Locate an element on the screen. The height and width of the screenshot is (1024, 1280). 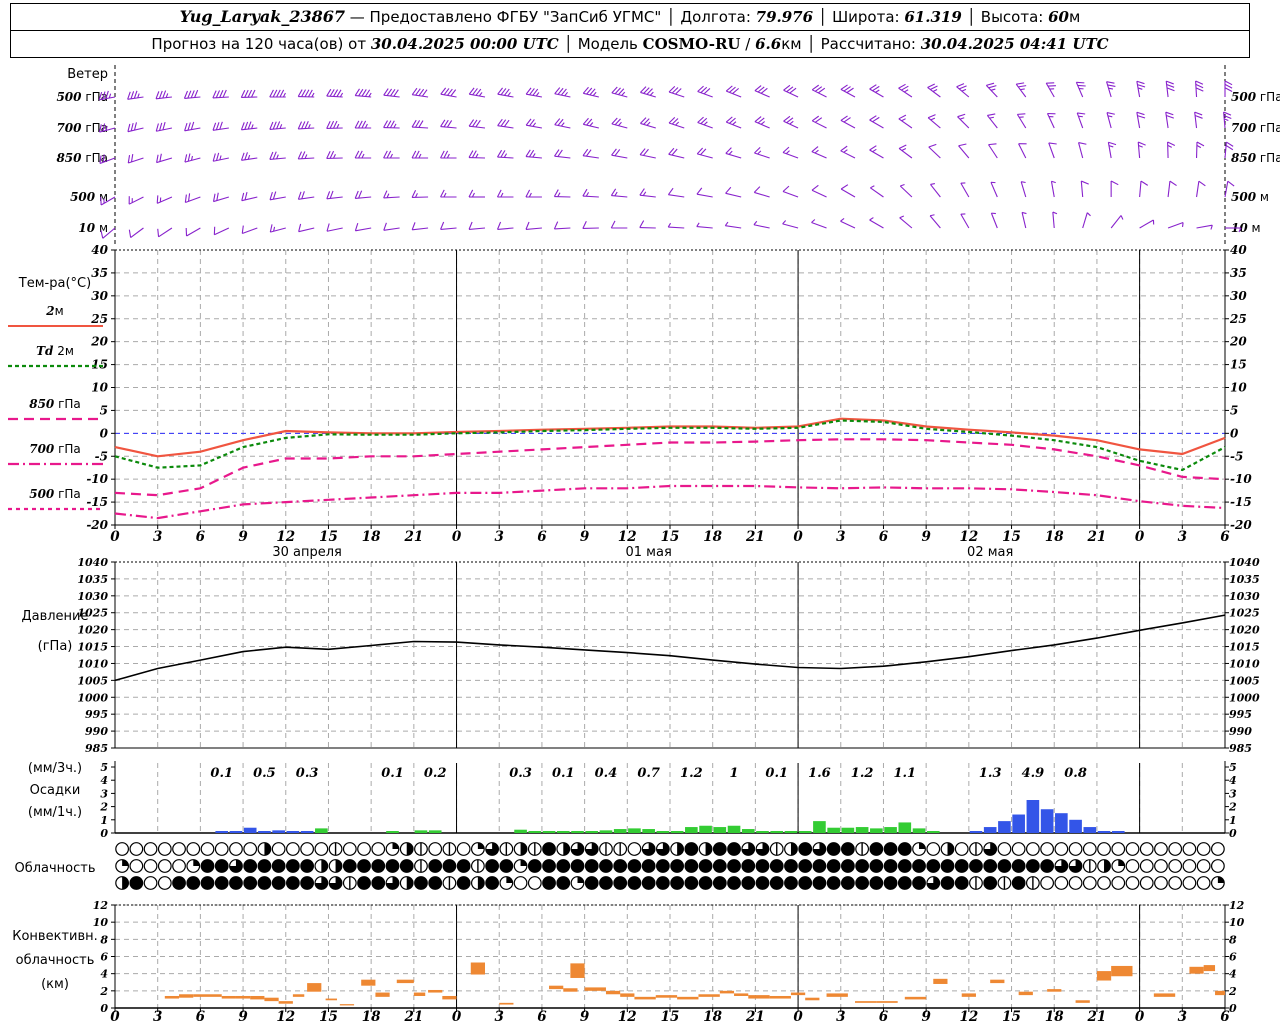
conv-xtick: 18 is located at coordinates (712, 1016).